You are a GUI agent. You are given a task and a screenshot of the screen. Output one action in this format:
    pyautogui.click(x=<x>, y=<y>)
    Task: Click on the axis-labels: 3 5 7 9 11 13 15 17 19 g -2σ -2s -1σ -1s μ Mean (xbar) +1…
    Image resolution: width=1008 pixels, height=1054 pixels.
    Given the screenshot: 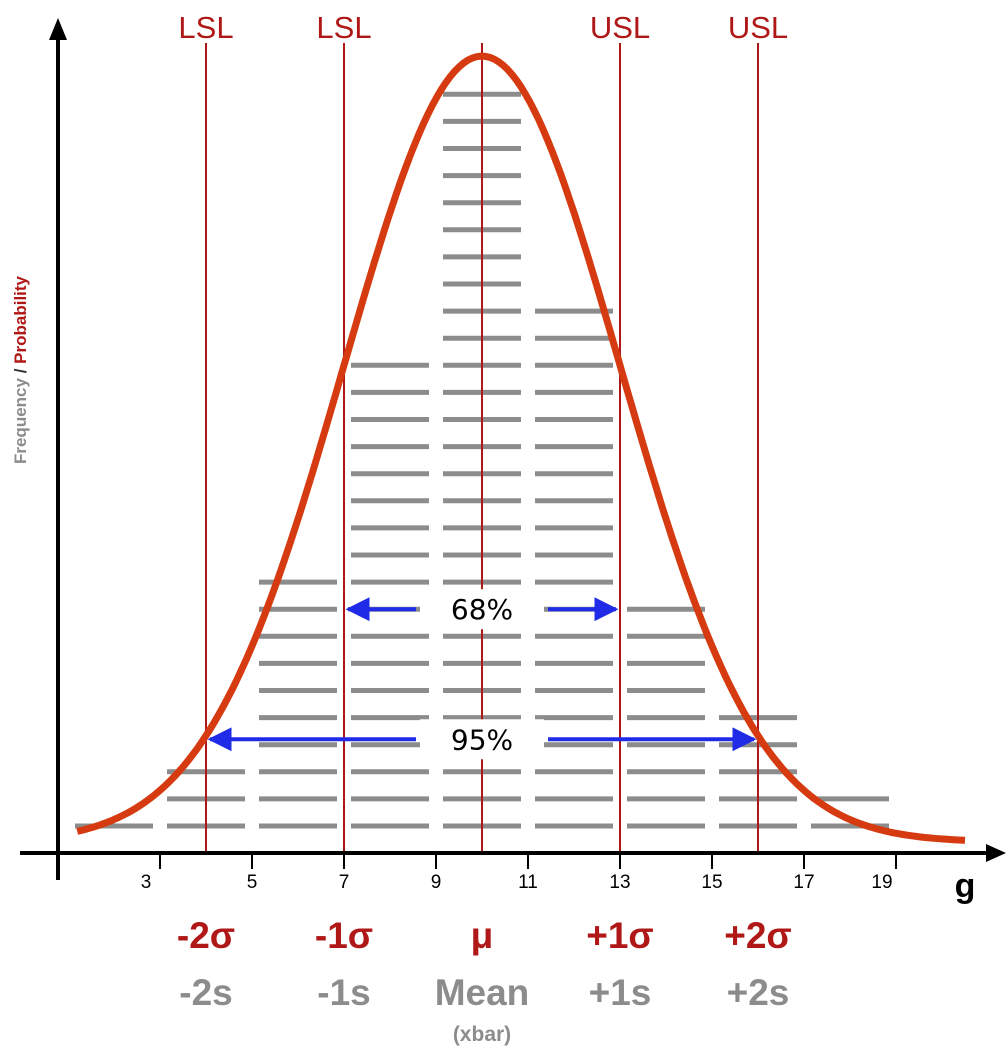 What is the action you would take?
    pyautogui.click(x=558, y=956)
    